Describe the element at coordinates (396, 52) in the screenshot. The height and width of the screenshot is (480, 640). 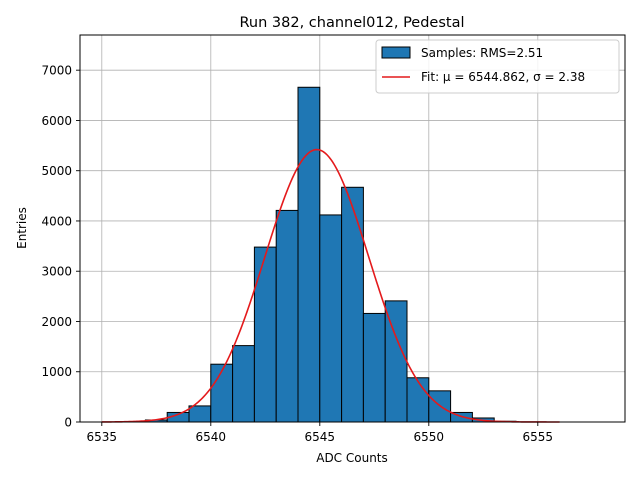
I see `legend-histogram-swatch` at that location.